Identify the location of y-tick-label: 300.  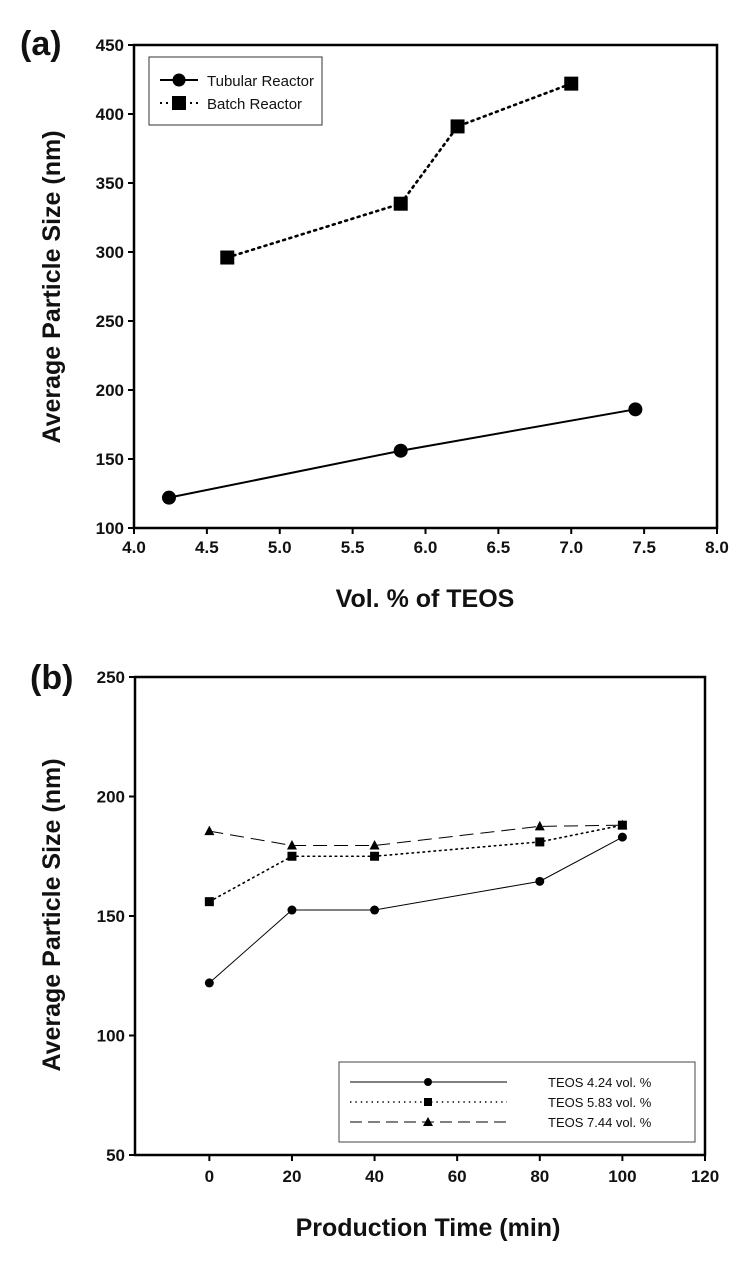
(110, 252).